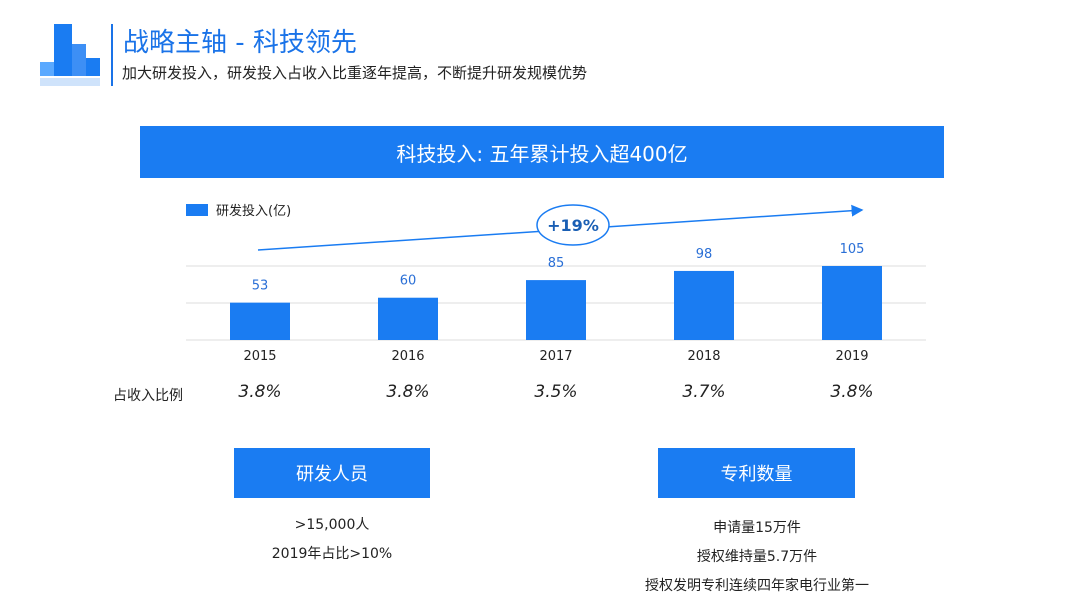 The height and width of the screenshot is (608, 1080). I want to click on patent-count-box: 专利数量, so click(756, 473).